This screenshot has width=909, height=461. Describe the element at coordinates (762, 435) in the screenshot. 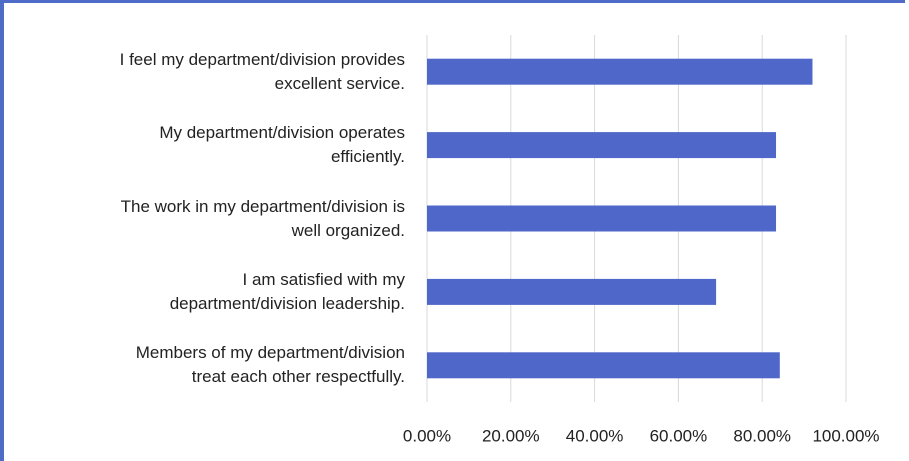

I see `x-tick-label: 80.00%` at that location.